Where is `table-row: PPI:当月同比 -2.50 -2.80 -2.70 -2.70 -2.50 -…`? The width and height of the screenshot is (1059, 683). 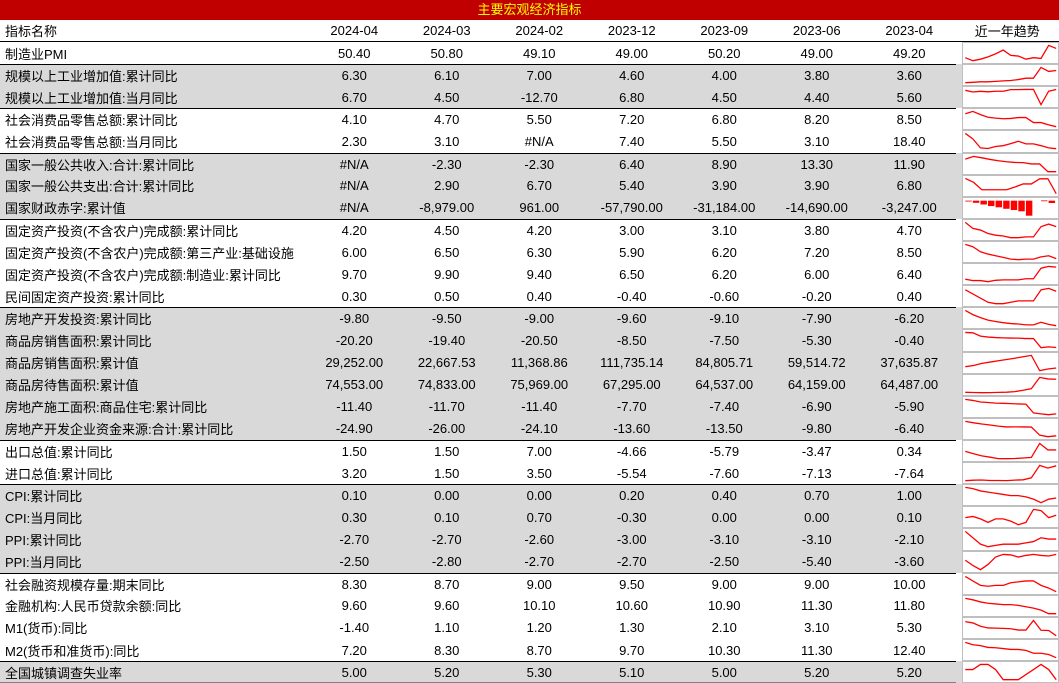 table-row: PPI:当月同比 -2.50 -2.80 -2.70 -2.70 -2.50 -… is located at coordinates (529, 561).